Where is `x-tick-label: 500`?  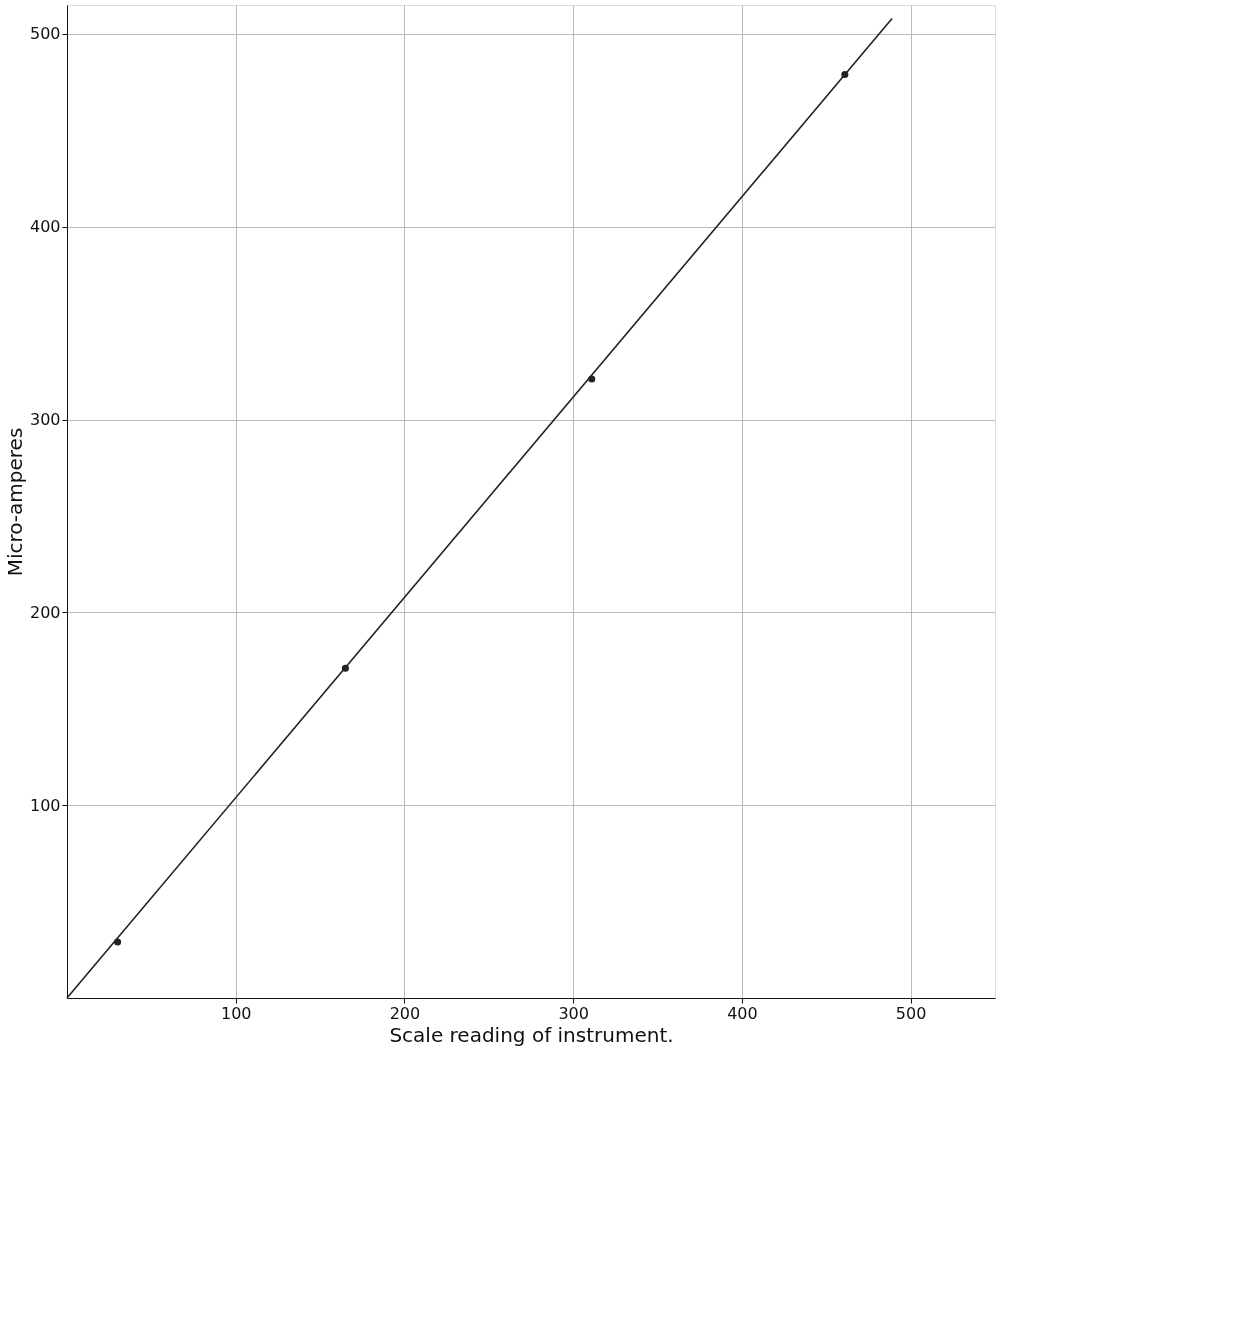
x-tick-label: 500 is located at coordinates (911, 1013).